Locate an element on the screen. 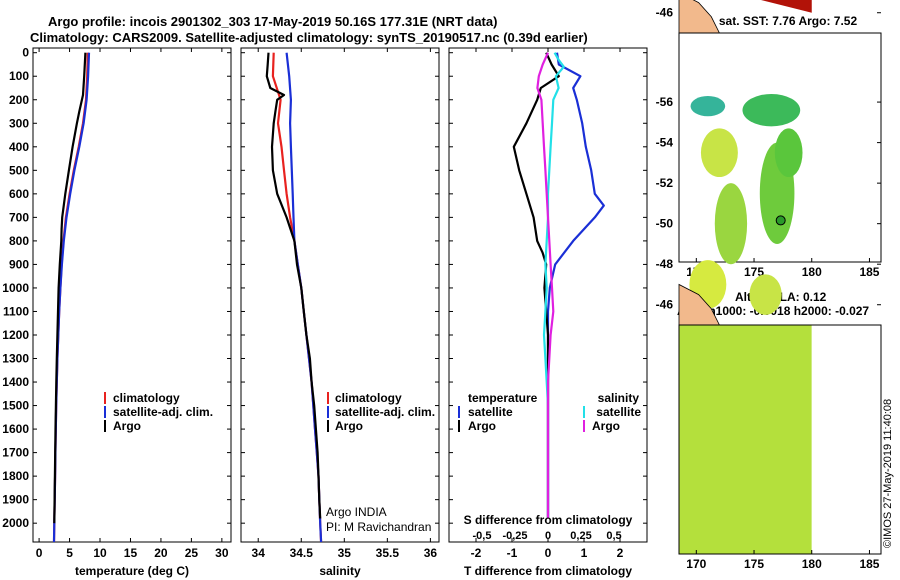 This screenshot has height=580, width=900. lon-tick-label: 170 is located at coordinates (696, 564).